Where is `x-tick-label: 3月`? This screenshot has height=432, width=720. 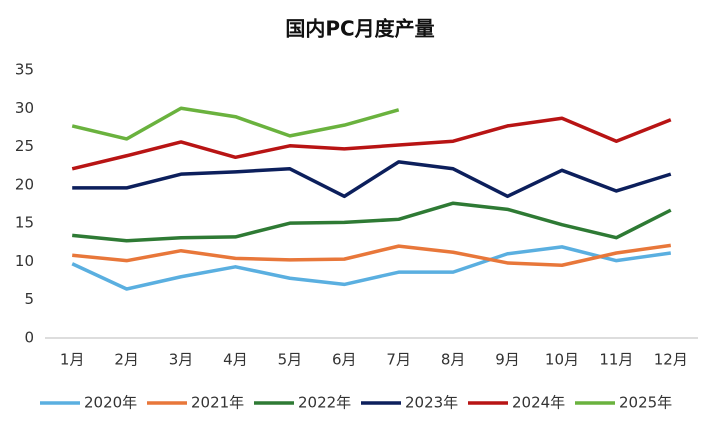 x-tick-label: 3月 is located at coordinates (181, 360).